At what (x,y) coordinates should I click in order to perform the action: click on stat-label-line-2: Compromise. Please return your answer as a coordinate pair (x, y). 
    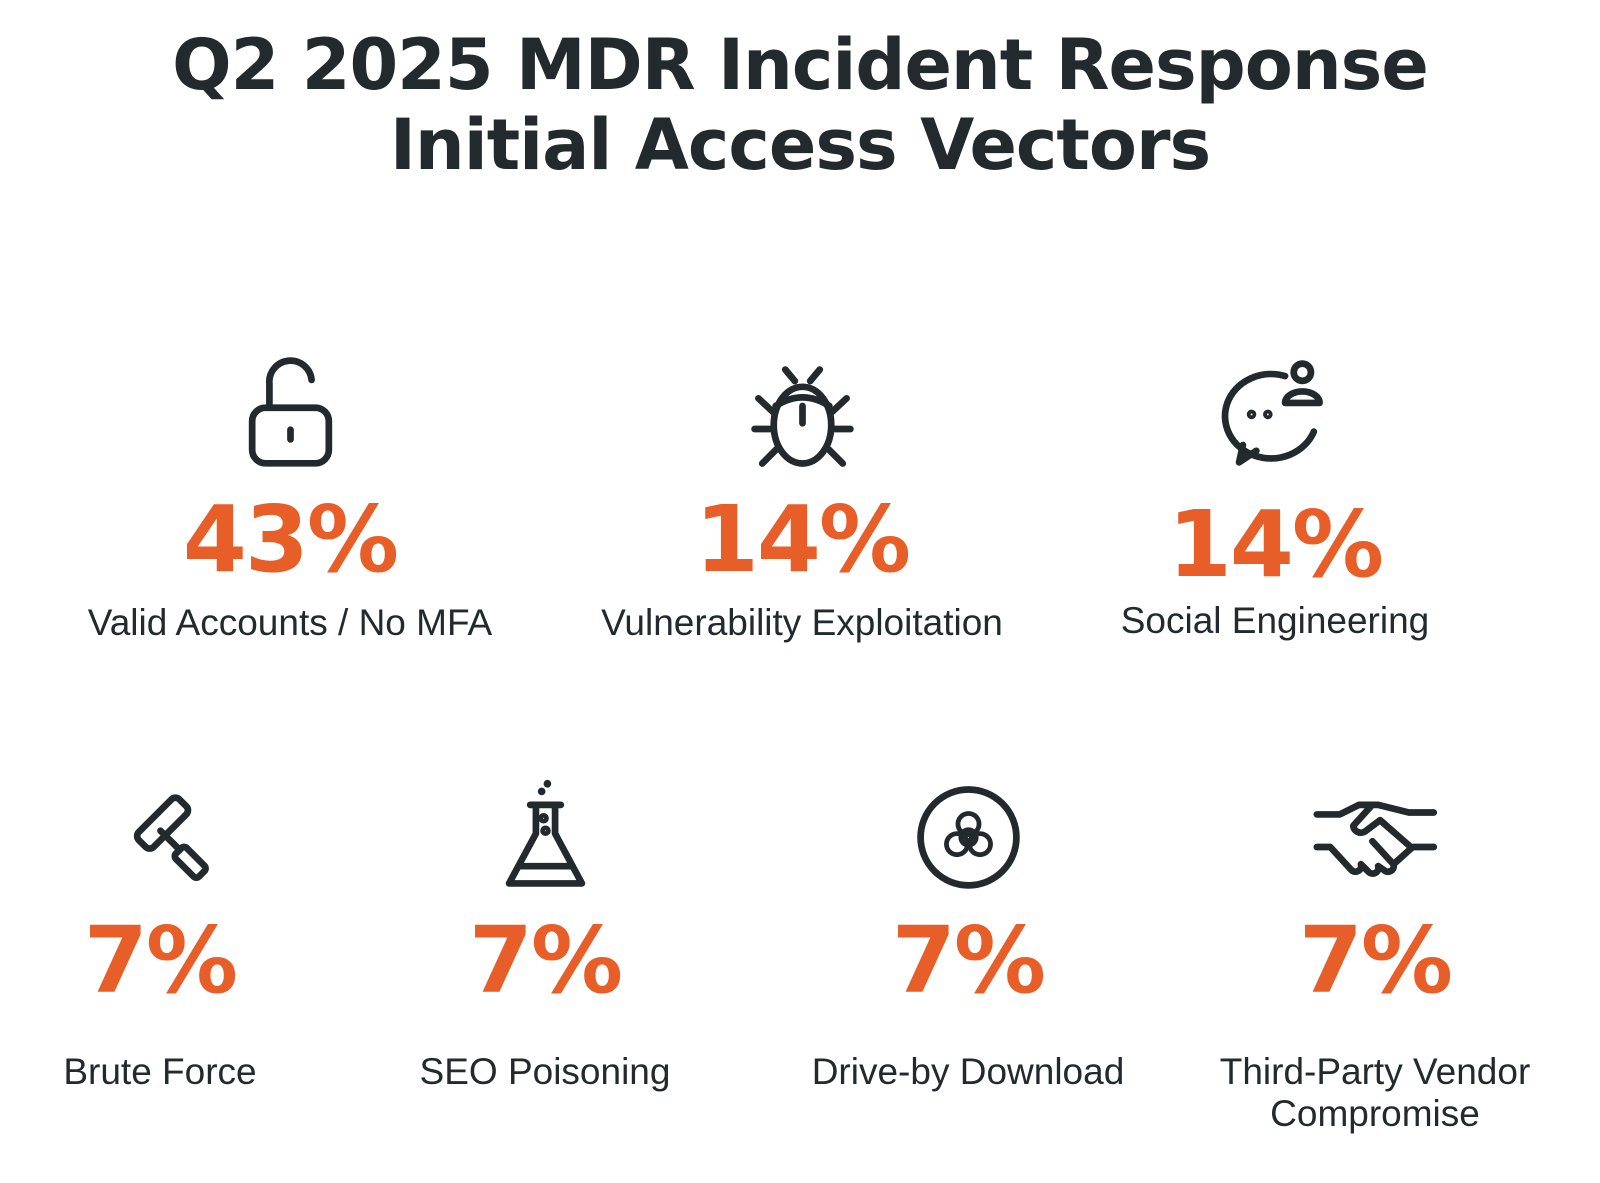
    Looking at the image, I should click on (1375, 1113).